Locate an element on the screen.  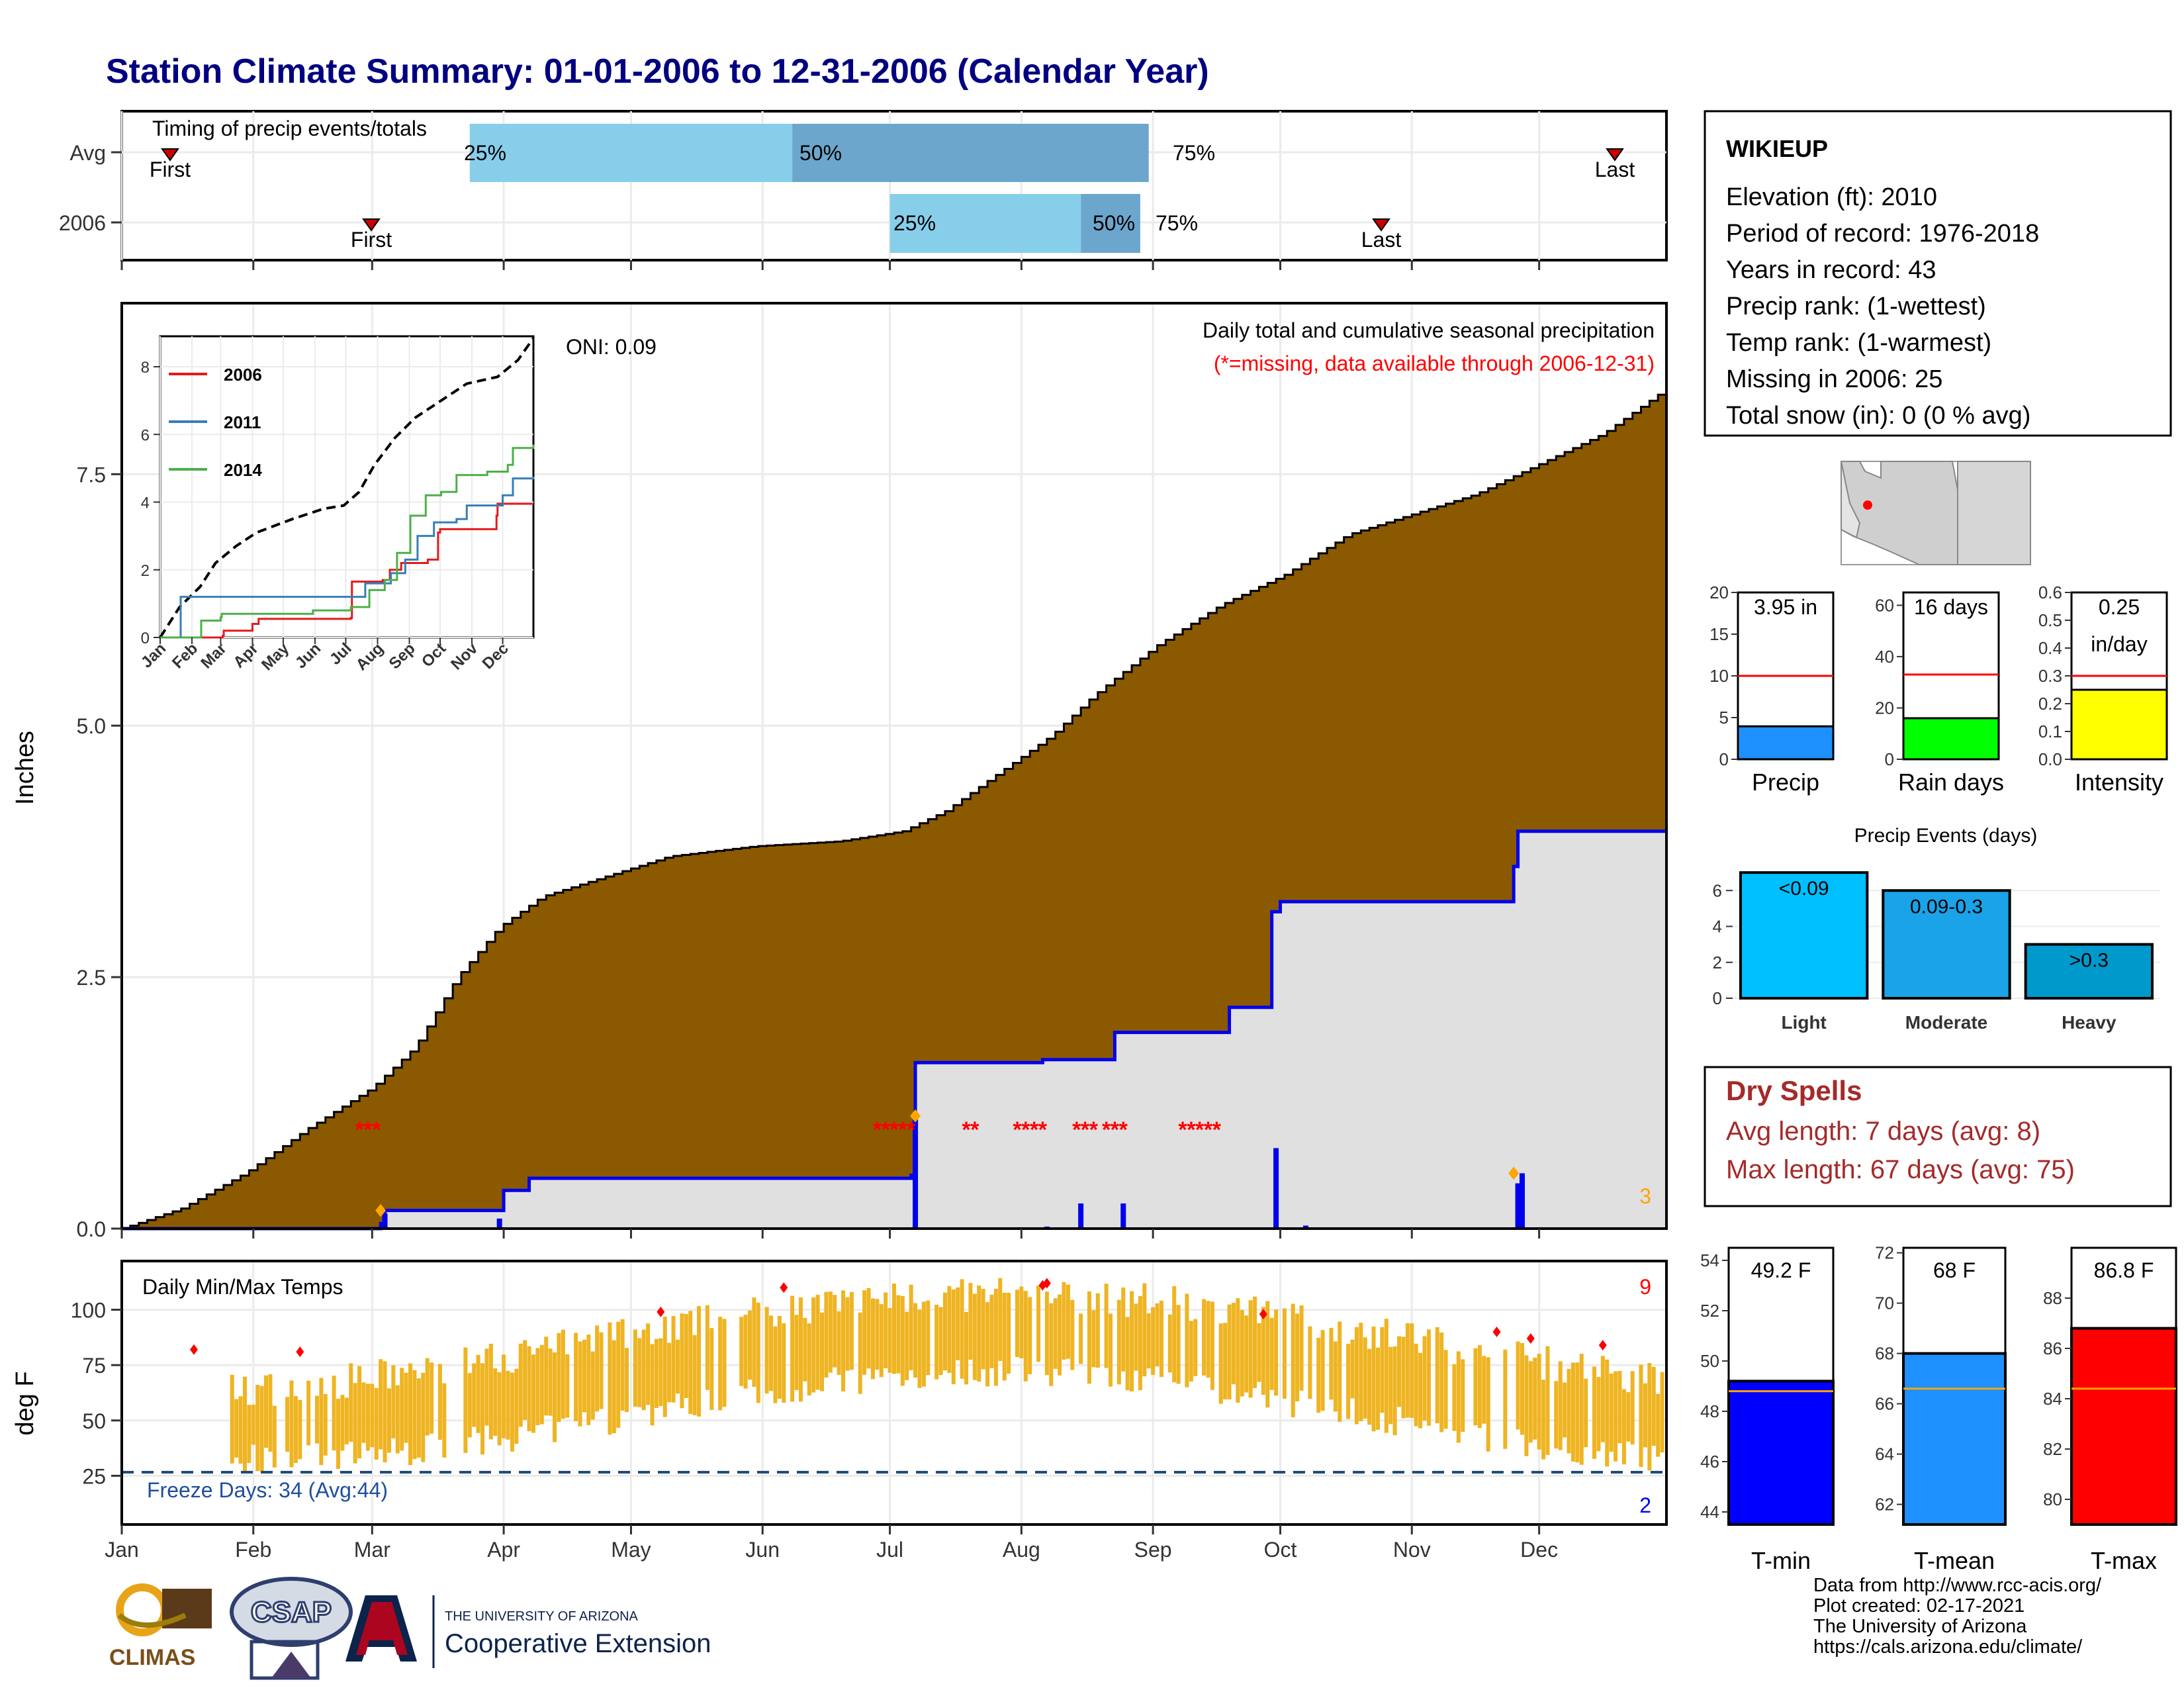
precip-stat-tick-label: 0.2 is located at coordinates (2050, 704).